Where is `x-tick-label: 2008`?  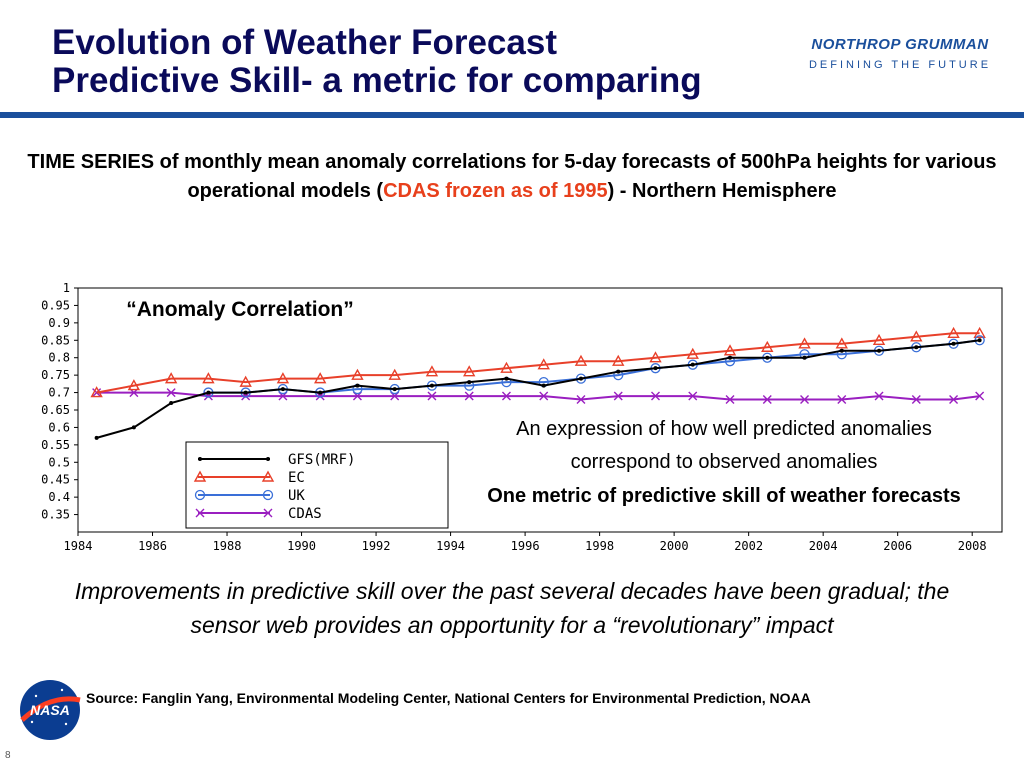 x-tick-label: 2008 is located at coordinates (972, 546).